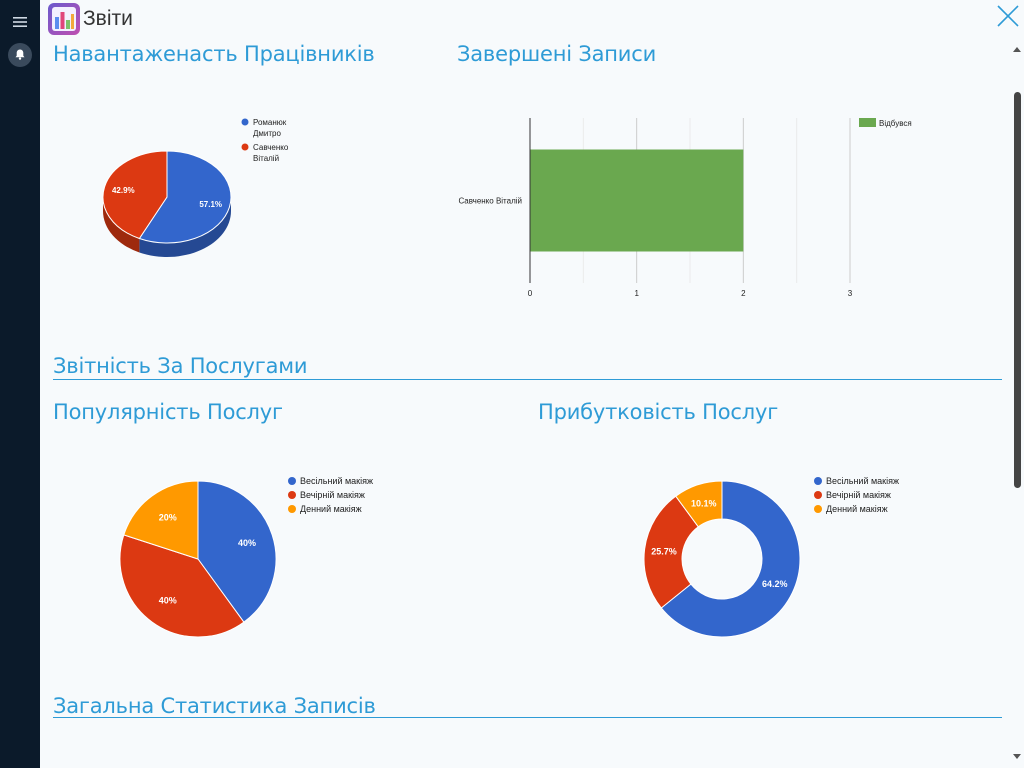  I want to click on completed-heading: Завершені Записи, so click(557, 54).